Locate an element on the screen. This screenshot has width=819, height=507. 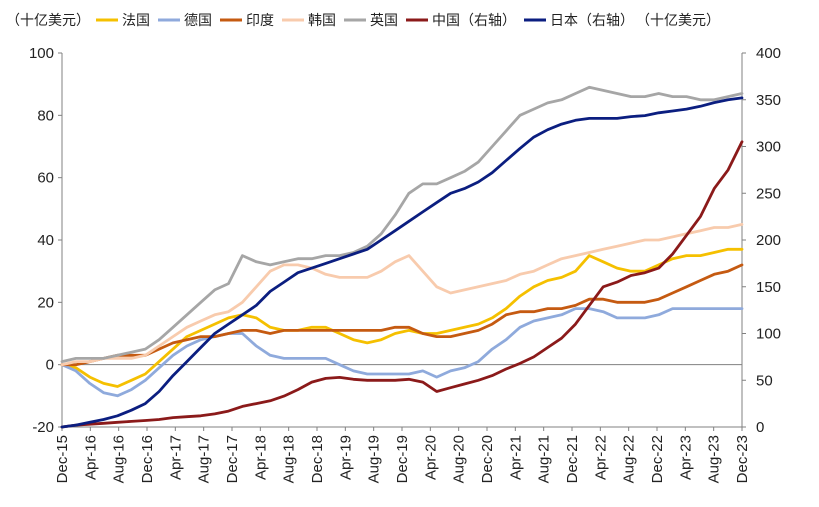
right-tick-label: 0 is located at coordinates (760, 427).